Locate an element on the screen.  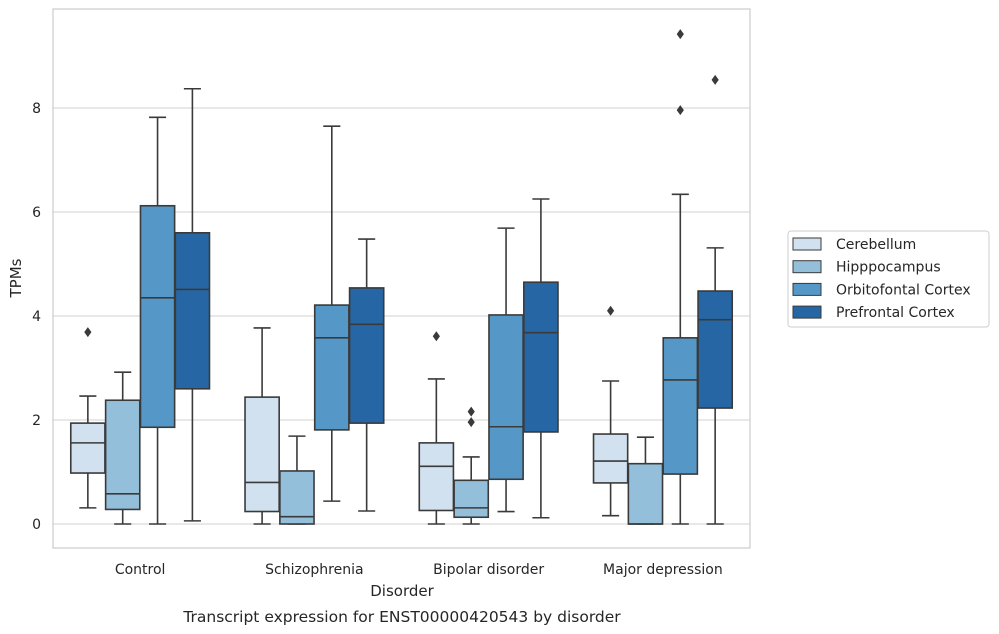
x-tick-label: Control is located at coordinates (140, 570).